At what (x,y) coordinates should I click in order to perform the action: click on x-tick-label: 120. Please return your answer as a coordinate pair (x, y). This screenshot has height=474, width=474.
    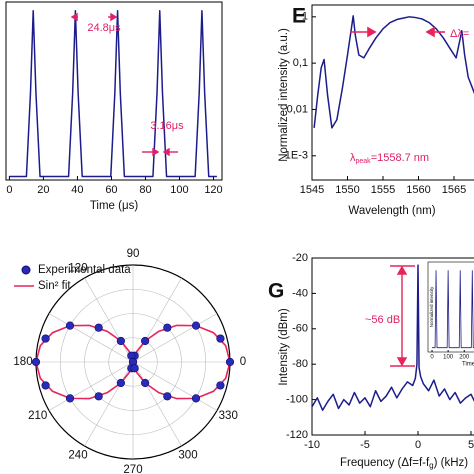
    Looking at the image, I should click on (213, 190).